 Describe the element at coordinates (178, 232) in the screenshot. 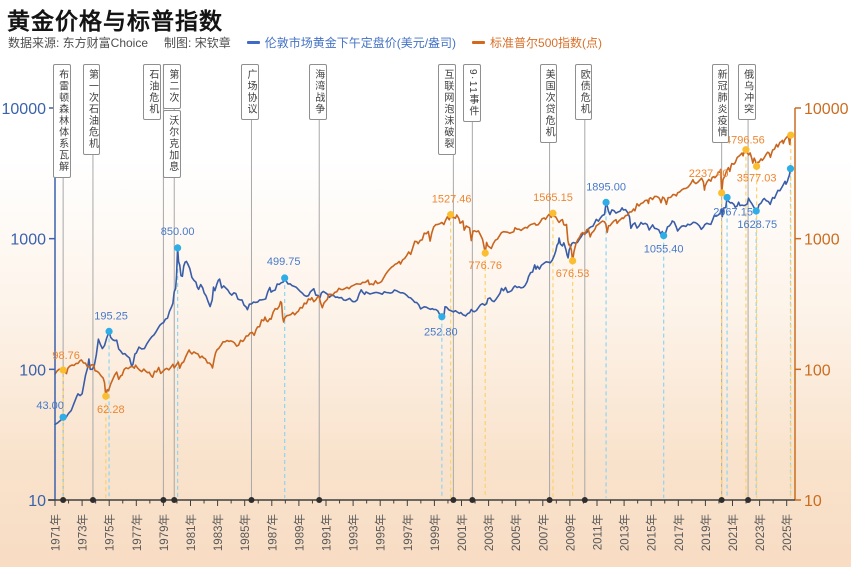

I see `gold-annotation-value-label: 850.00` at that location.